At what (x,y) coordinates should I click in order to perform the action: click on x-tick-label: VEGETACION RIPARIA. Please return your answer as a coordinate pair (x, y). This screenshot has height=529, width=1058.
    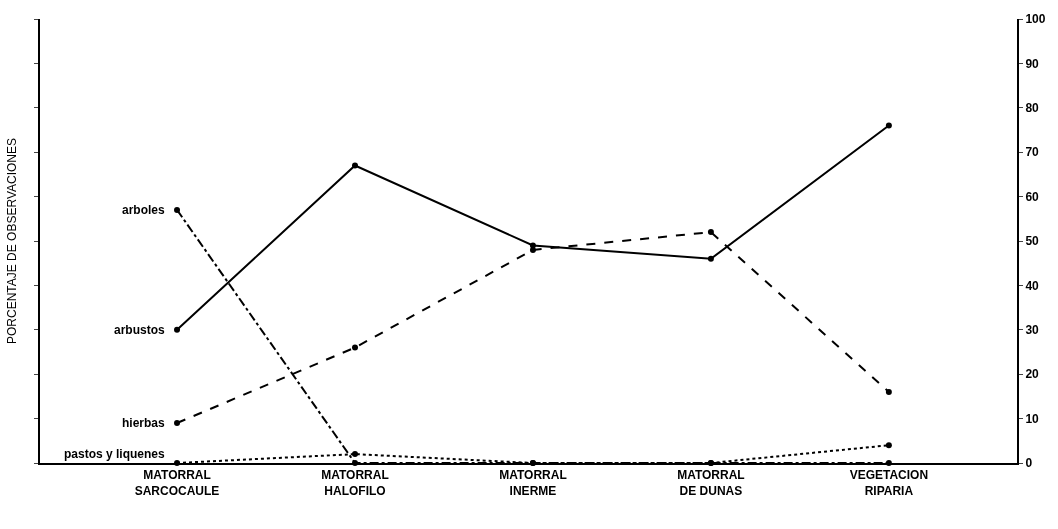
    Looking at the image, I should click on (889, 483).